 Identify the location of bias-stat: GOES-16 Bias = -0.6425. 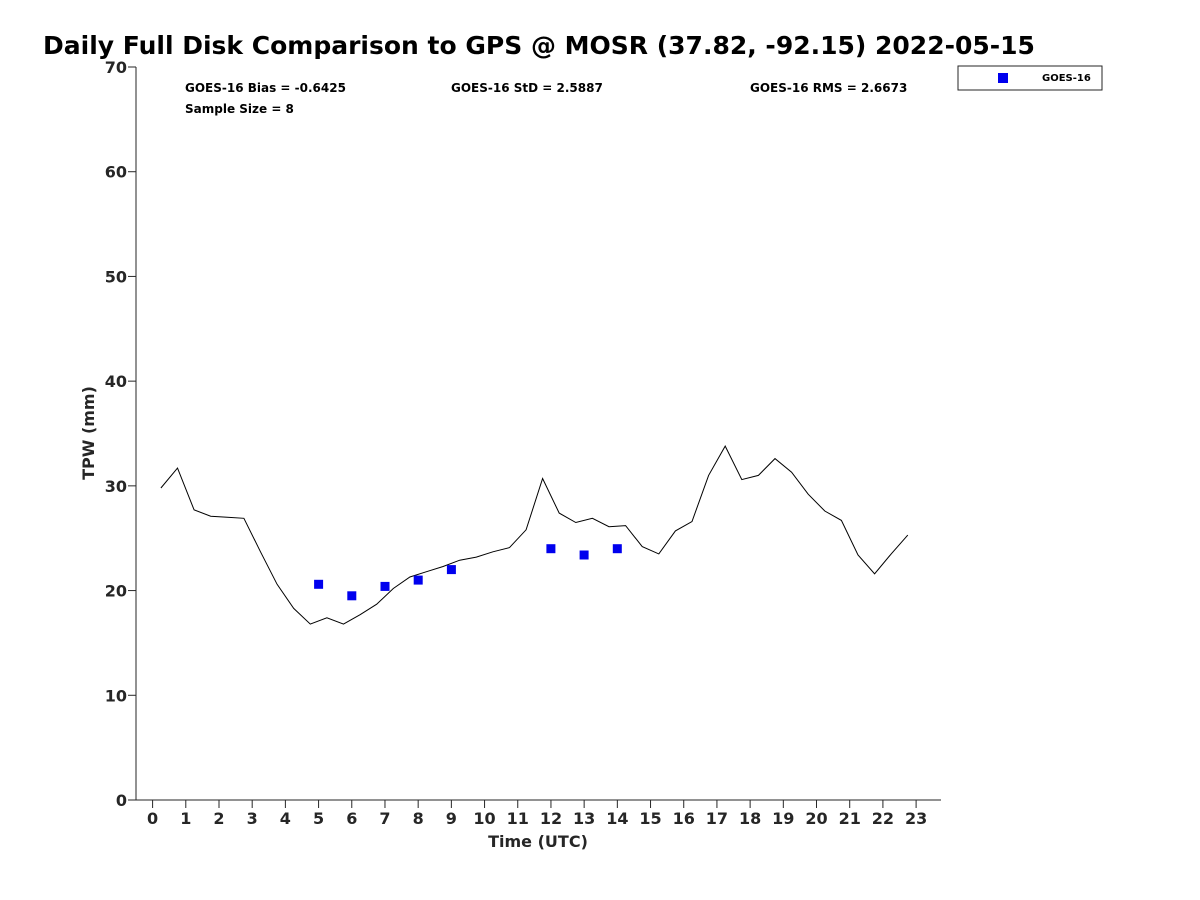
(265, 88).